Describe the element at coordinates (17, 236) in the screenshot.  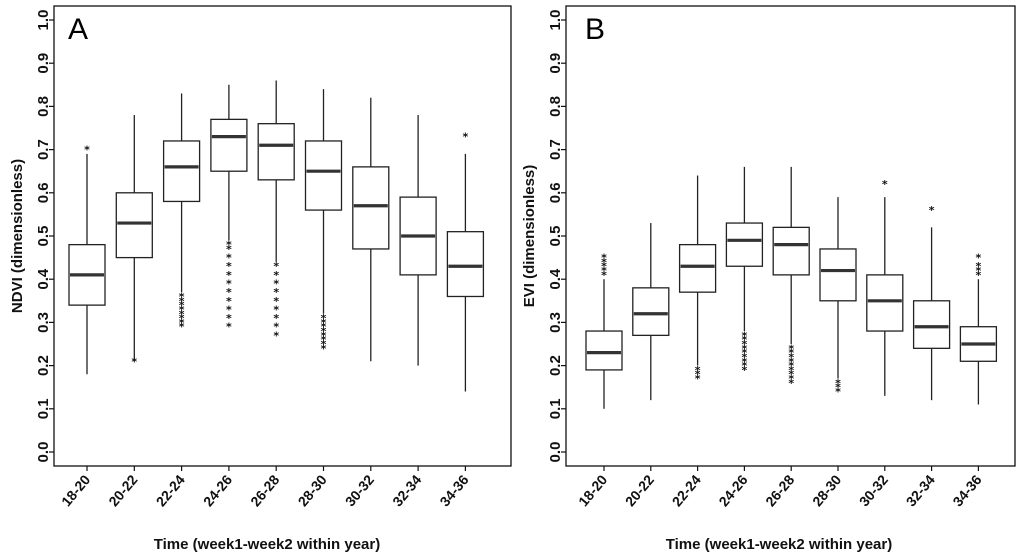
I see `y-axis-title: NDVI (dimensionless)` at that location.